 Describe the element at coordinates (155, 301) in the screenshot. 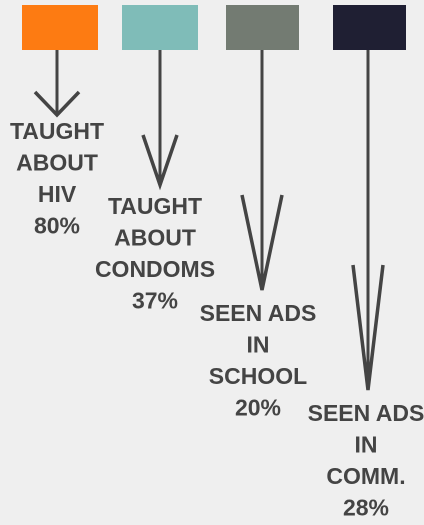

I see `value-label: 37%` at that location.